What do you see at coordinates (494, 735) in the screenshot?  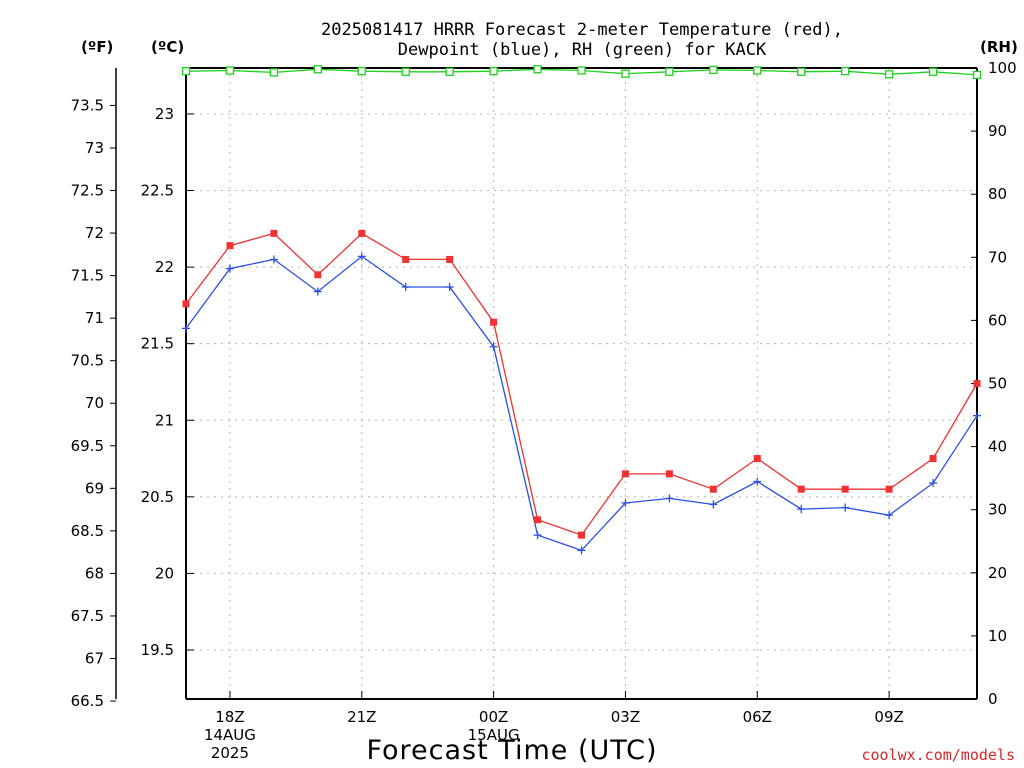 I see `time-tick-label: 15AUG` at bounding box center [494, 735].